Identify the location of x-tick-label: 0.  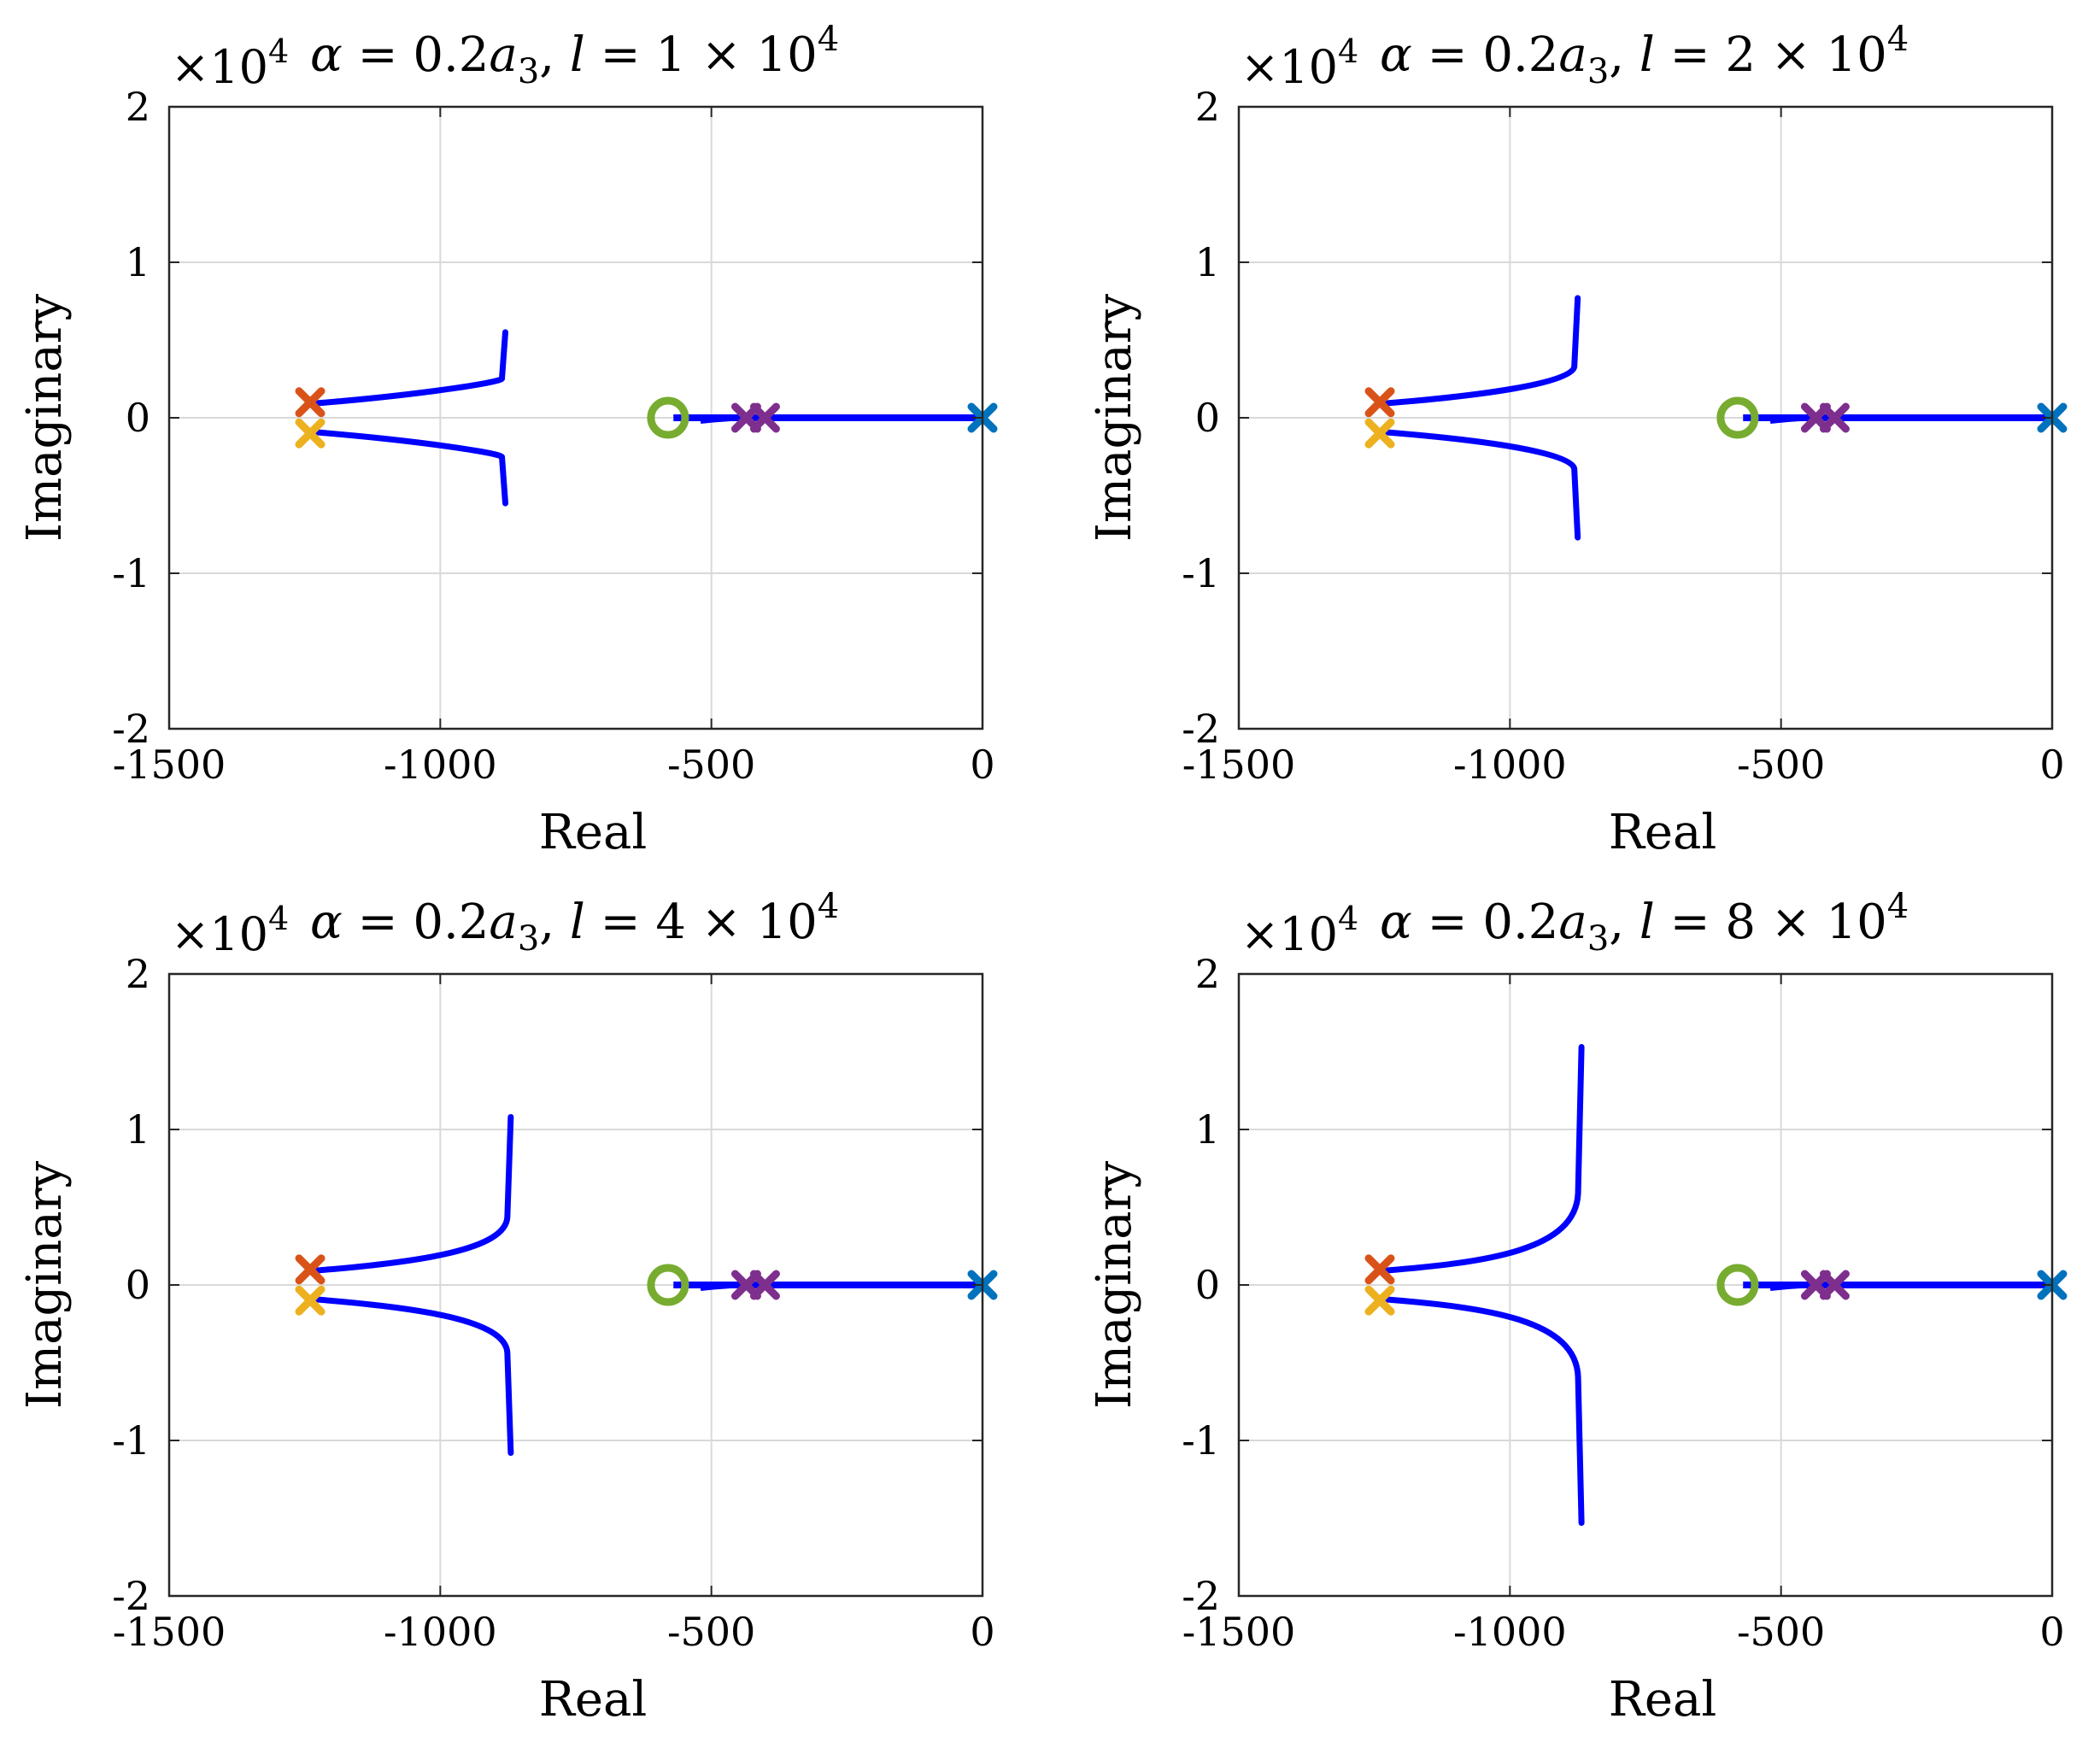
(2051, 1632).